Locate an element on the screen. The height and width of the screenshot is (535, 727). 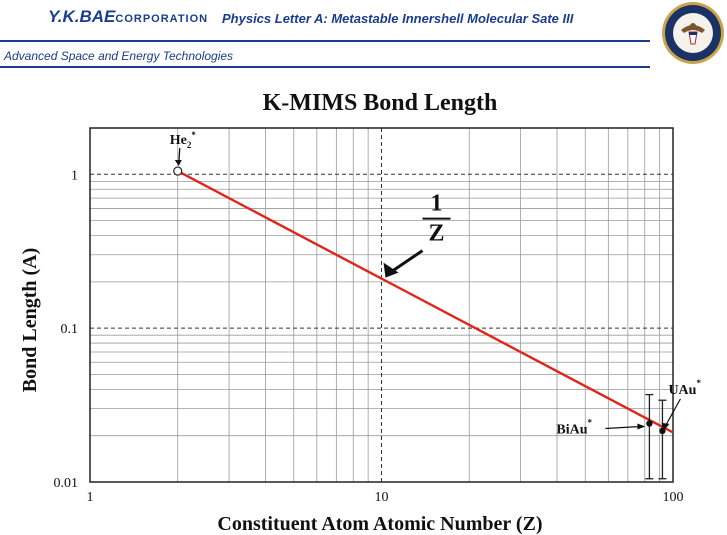
dod-seal-icon is located at coordinates (693, 33).